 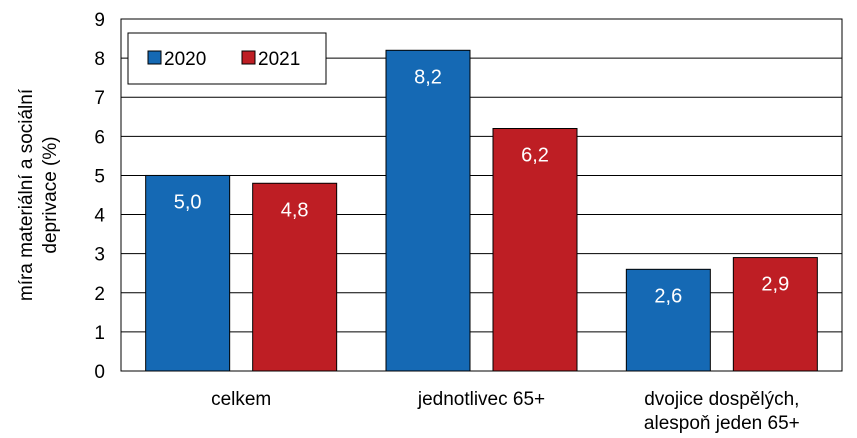 What do you see at coordinates (775, 285) in the screenshot?
I see `data-label: 2,9` at bounding box center [775, 285].